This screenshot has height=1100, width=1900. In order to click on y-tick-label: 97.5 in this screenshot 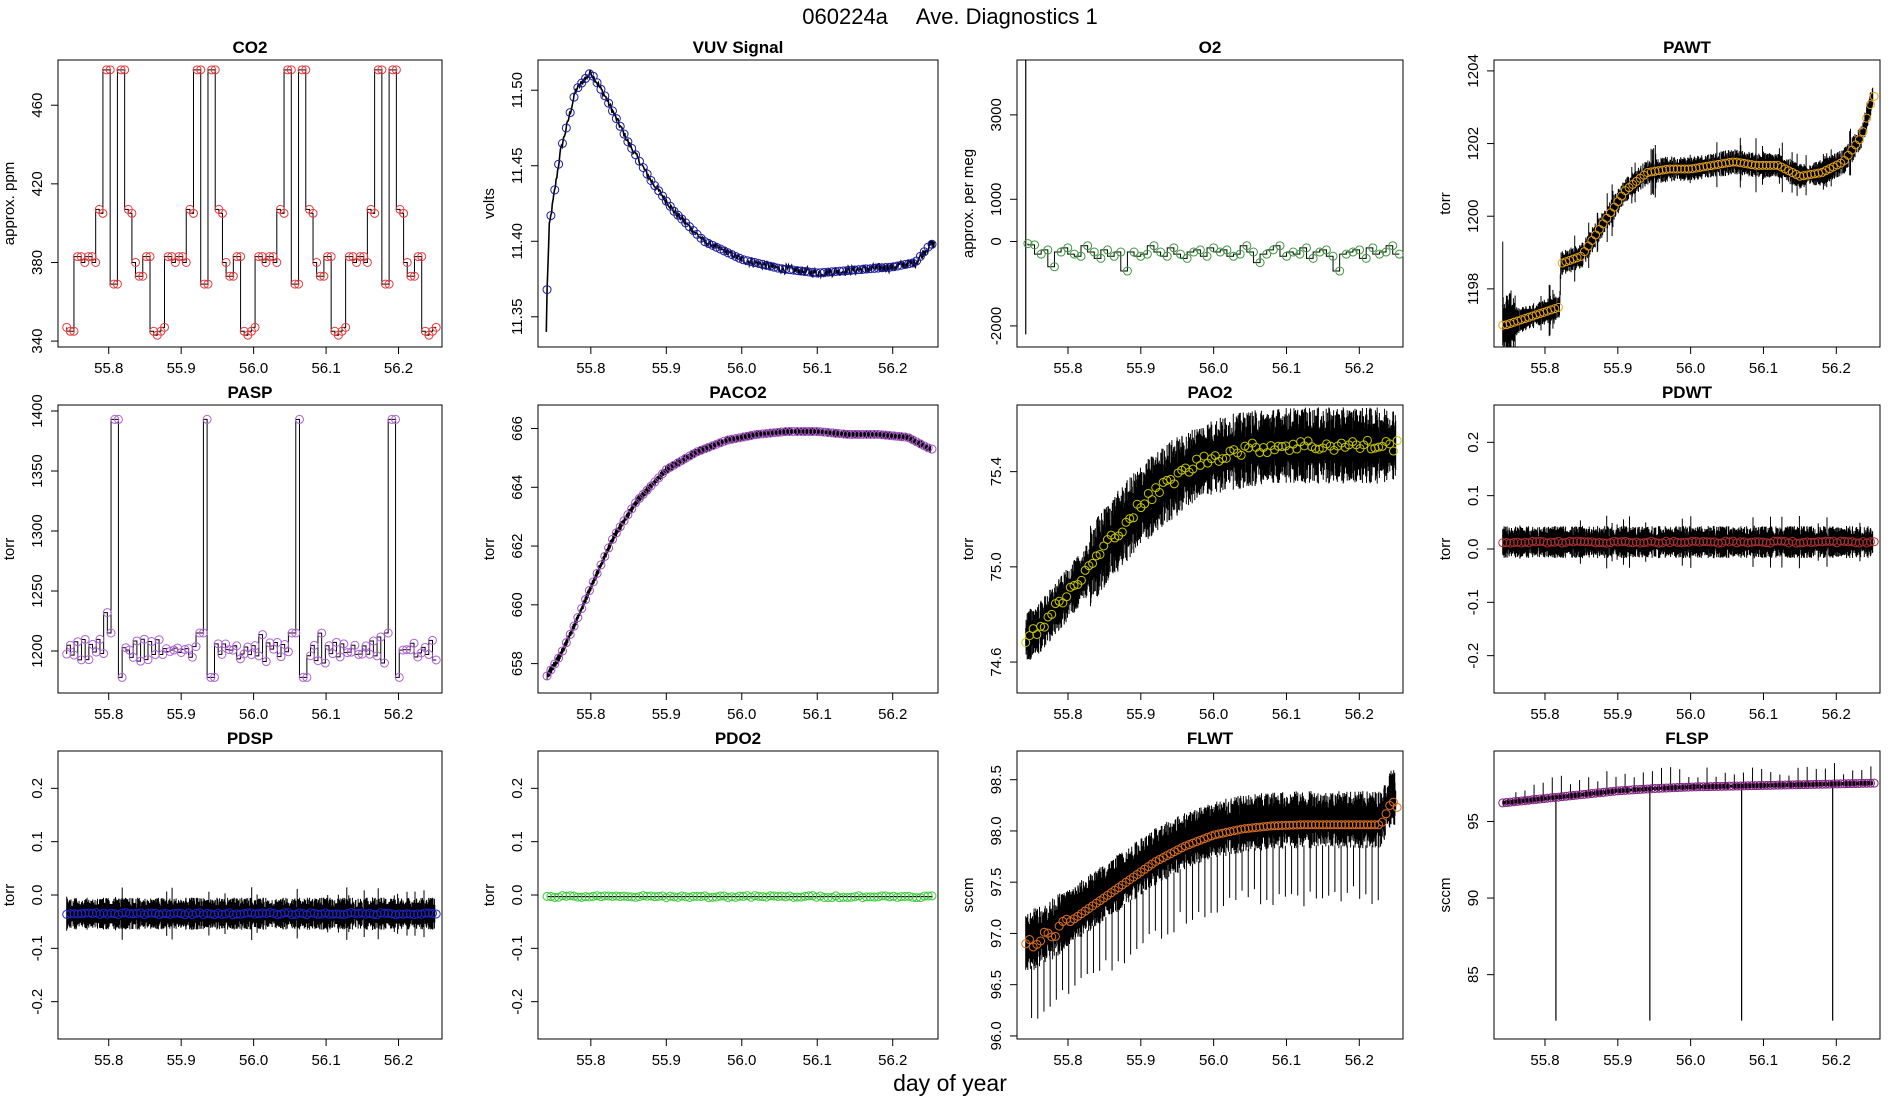, I will do `click(996, 882)`.